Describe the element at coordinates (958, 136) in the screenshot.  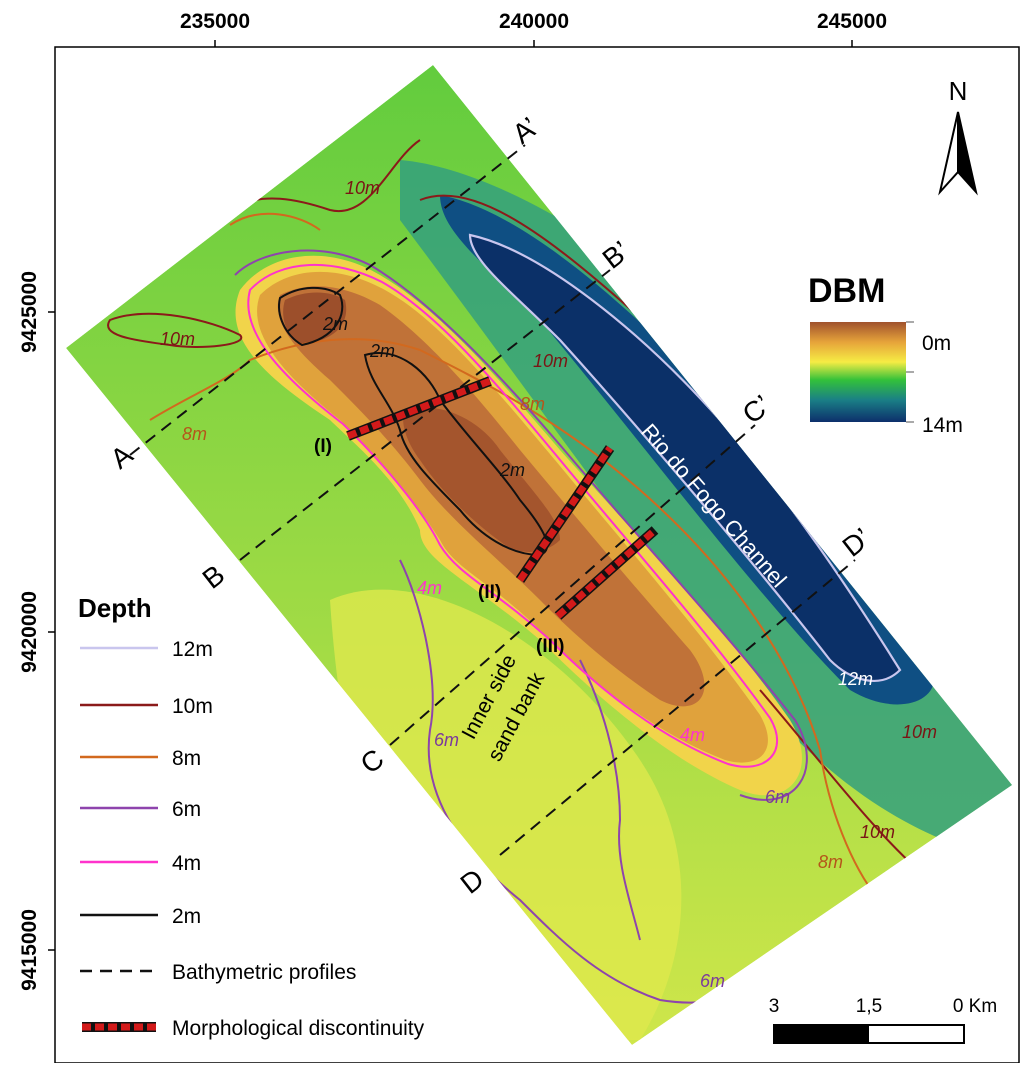
I see `north-arrow-icon: N` at that location.